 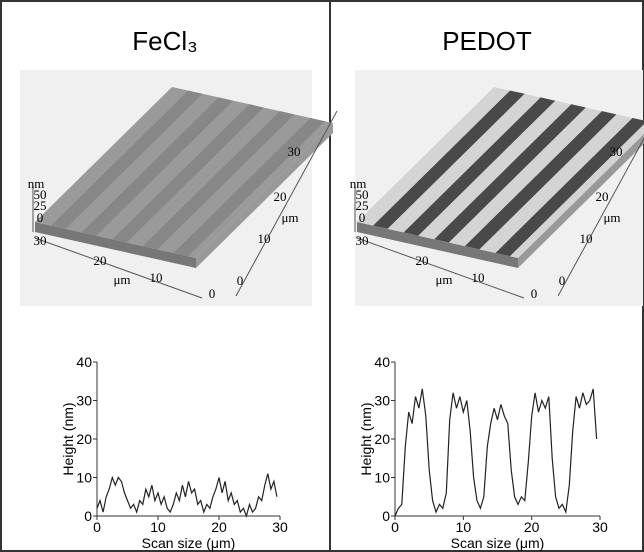 I want to click on panel-title: FeCl₃, so click(x=164, y=41).